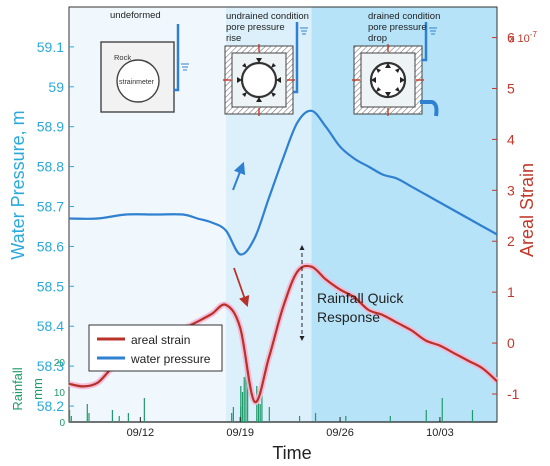 Image resolution: width=550 pixels, height=466 pixels. I want to click on right-axis-tick-label: 3, so click(511, 190).